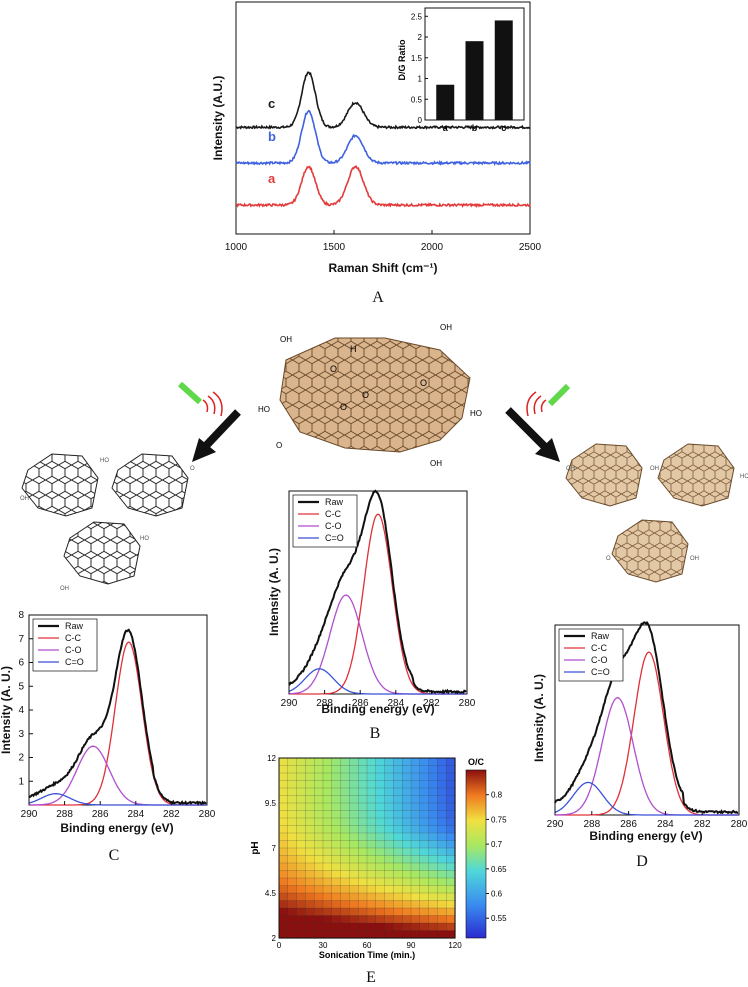  Describe the element at coordinates (383, 137) in the screenshot. I see `spectrum-b` at that location.